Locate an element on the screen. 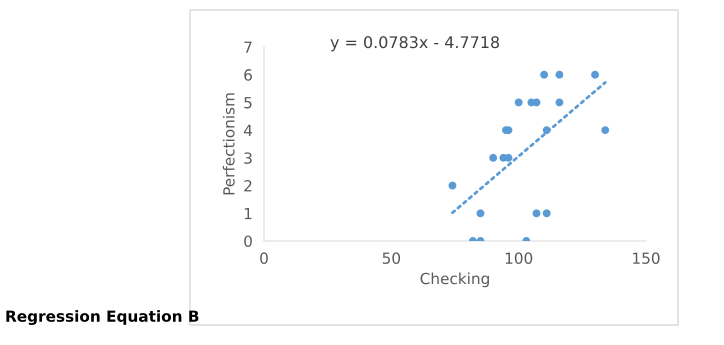 Image resolution: width=724 pixels, height=345 pixels. text: Regression Equation B is located at coordinates (102, 317).